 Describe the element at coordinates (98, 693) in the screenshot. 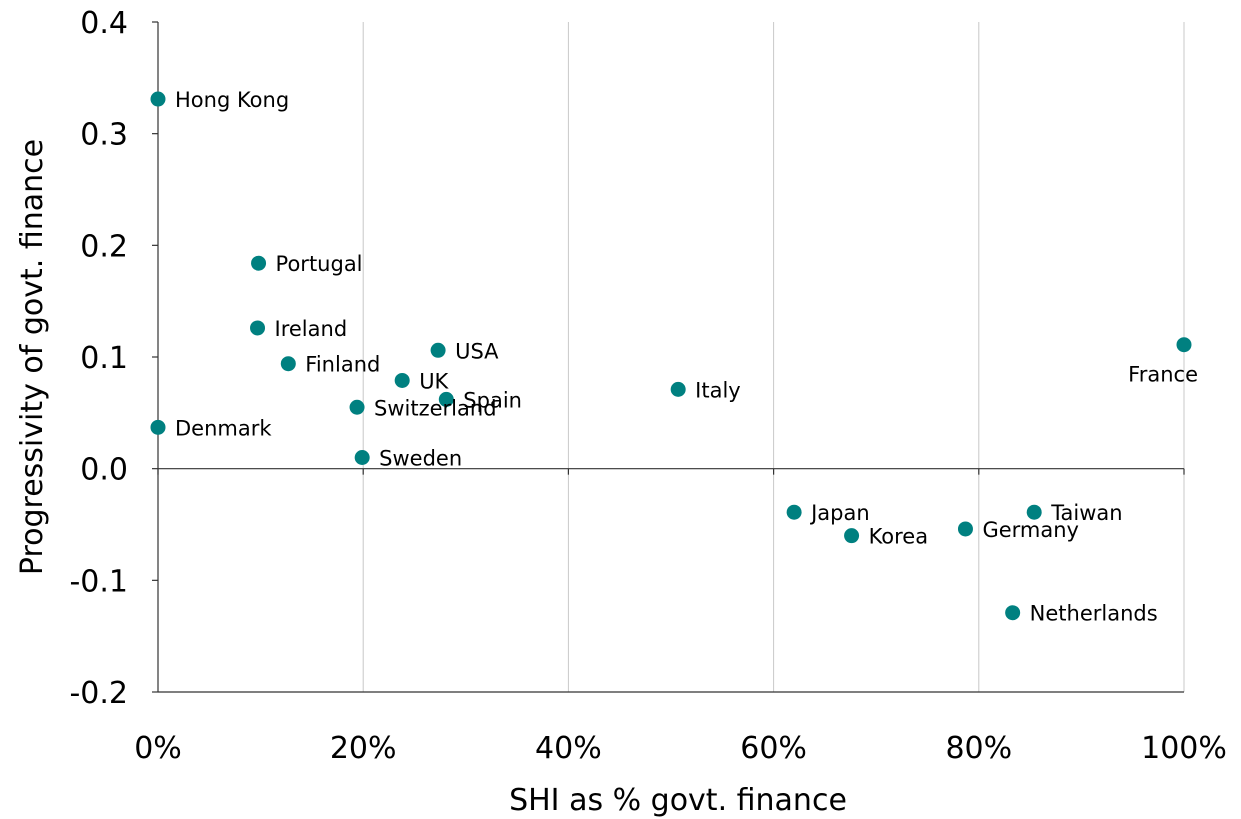

I see `y-tick-label: -0.2` at that location.